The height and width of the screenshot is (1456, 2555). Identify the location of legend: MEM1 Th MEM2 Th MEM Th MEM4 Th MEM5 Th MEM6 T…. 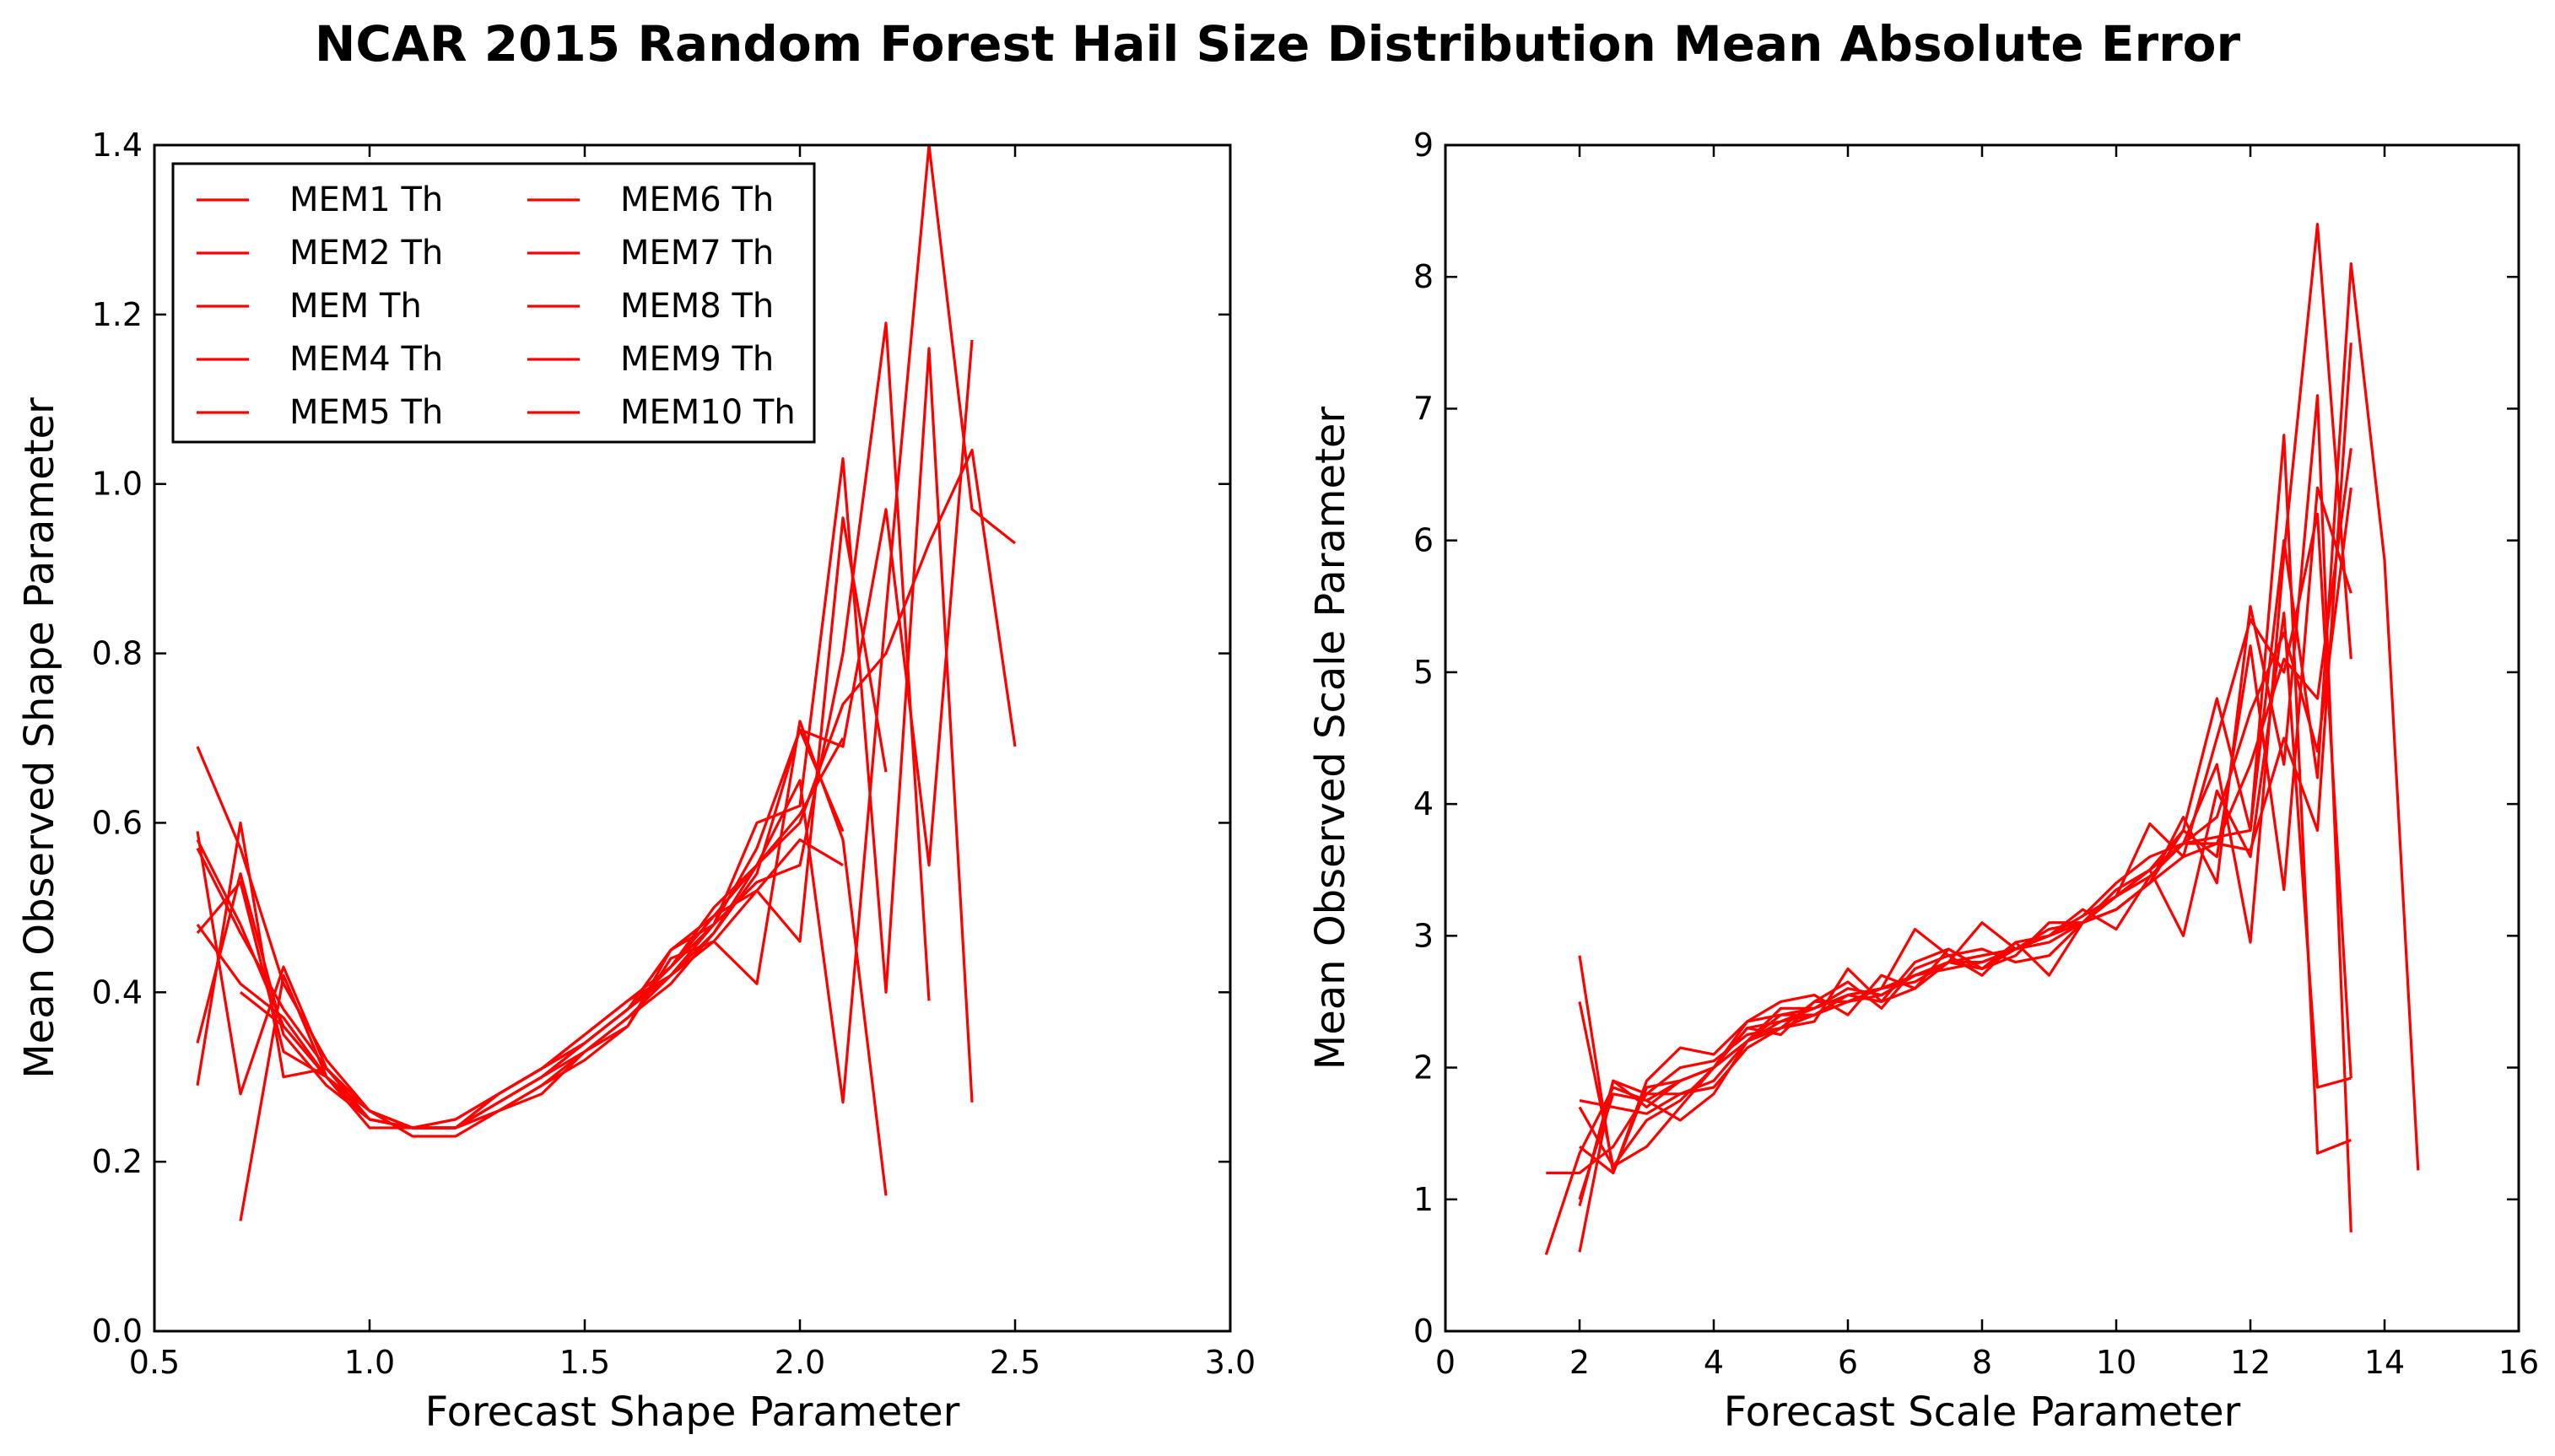
(493, 303).